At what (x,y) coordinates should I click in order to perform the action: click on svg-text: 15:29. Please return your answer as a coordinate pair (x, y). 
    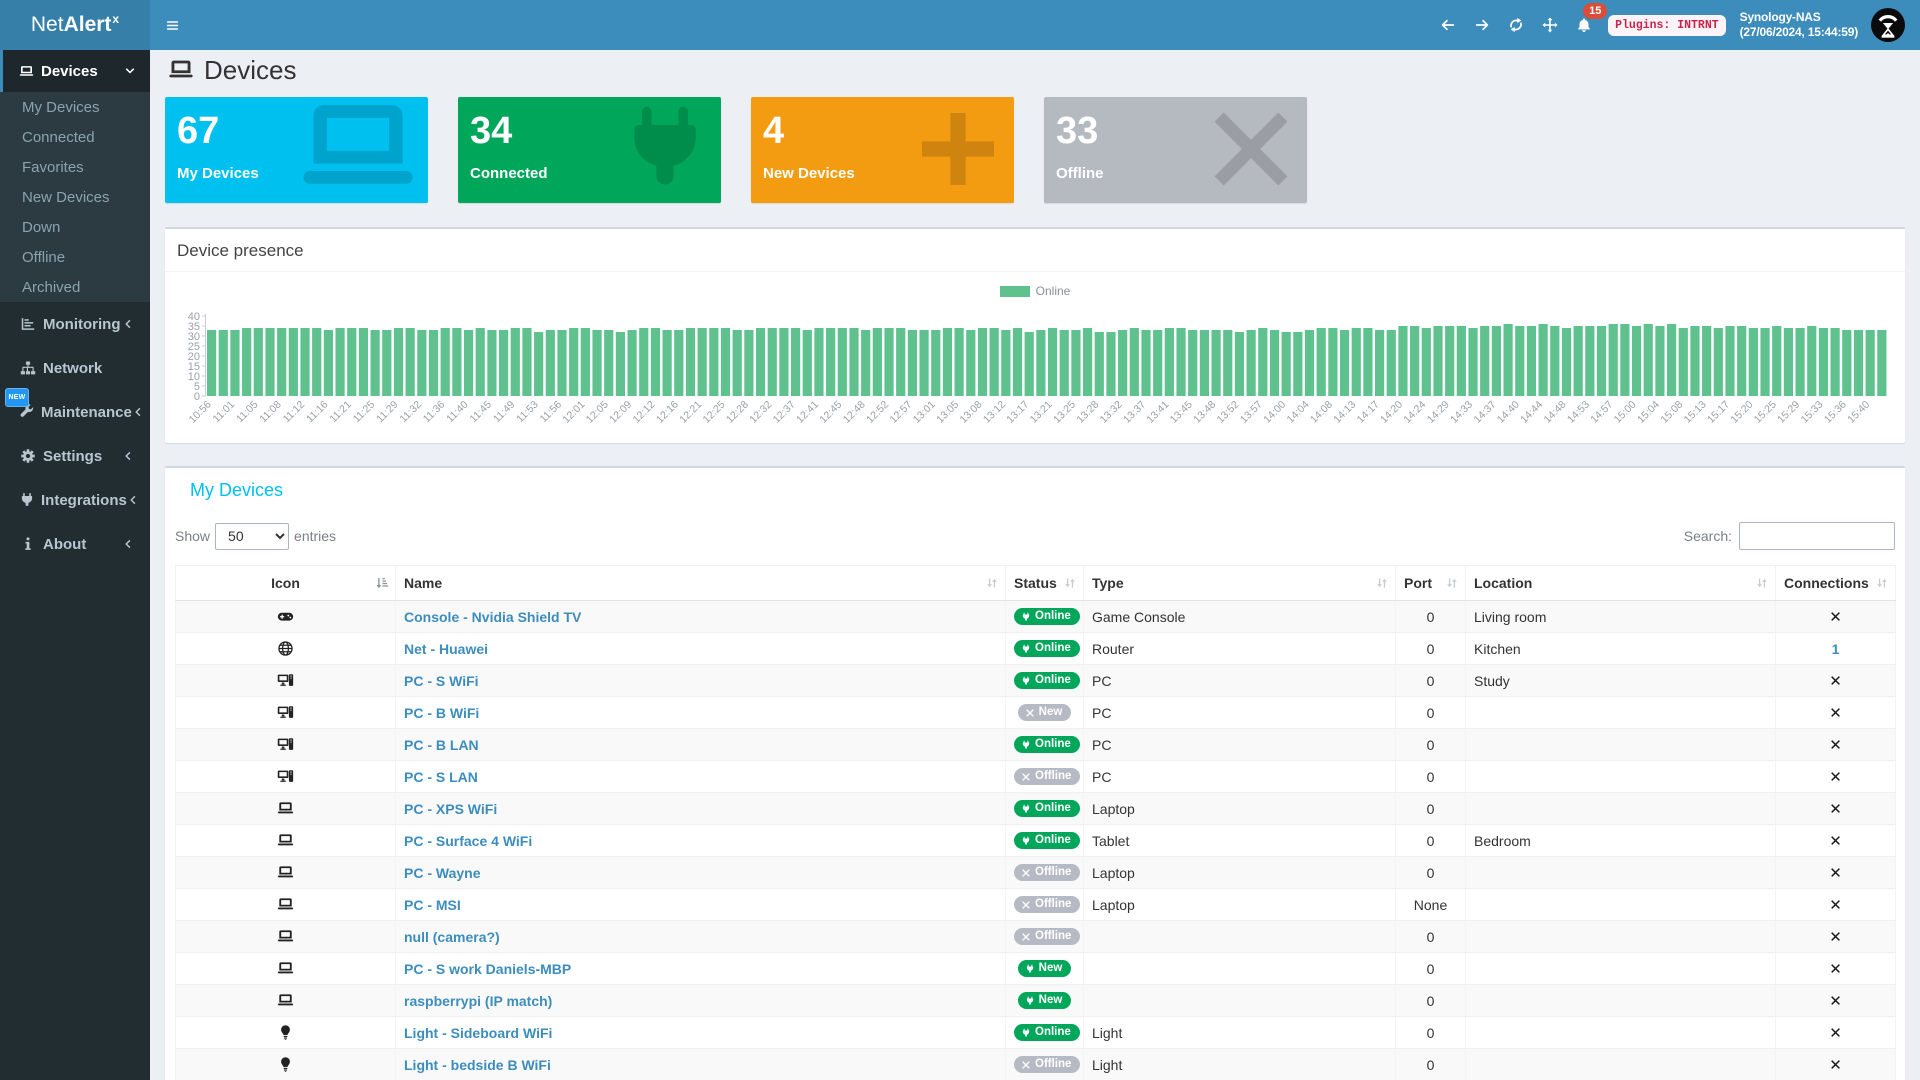
    Looking at the image, I should click on (1788, 412).